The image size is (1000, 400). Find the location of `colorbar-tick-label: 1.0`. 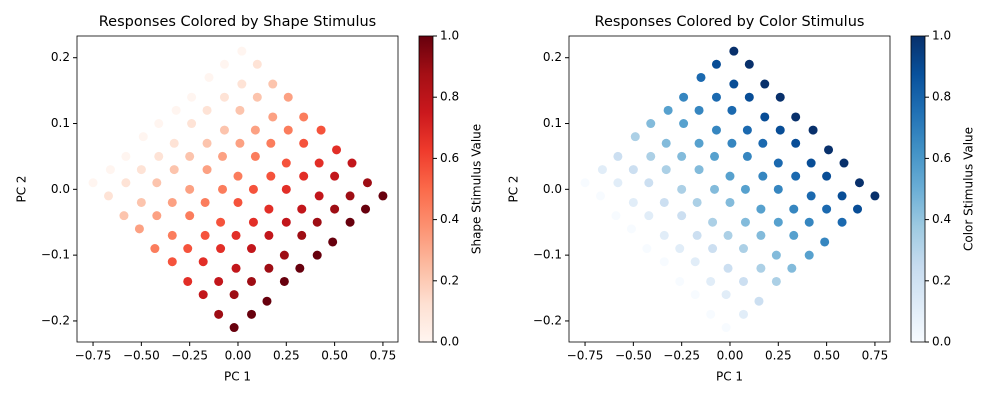

colorbar-tick-label: 1.0 is located at coordinates (941, 36).